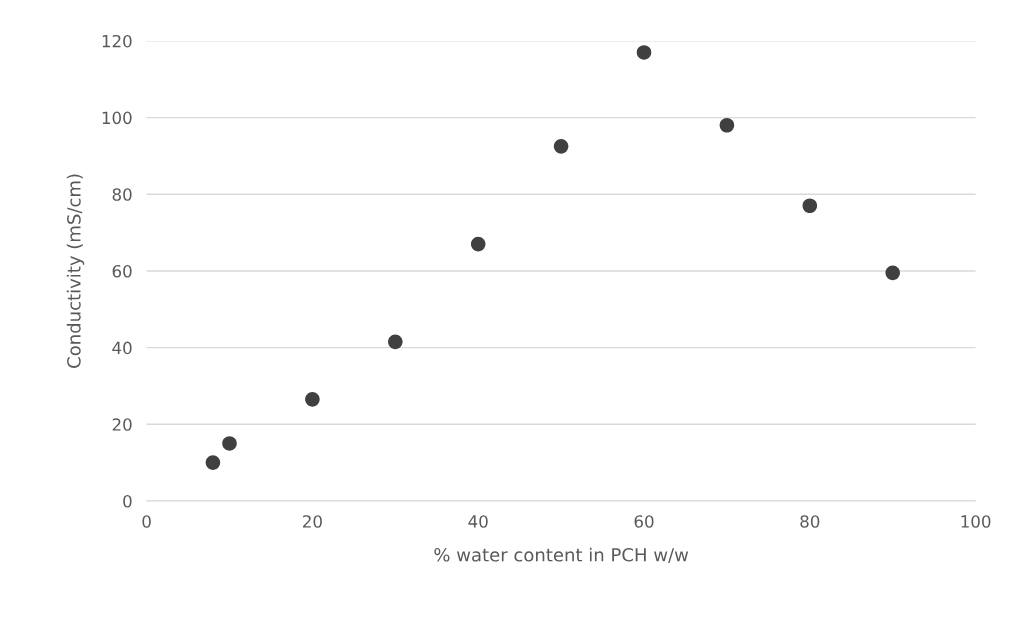 This screenshot has height=620, width=1011. I want to click on y-axis-title: Conductivity (mS/cm), so click(75, 271).